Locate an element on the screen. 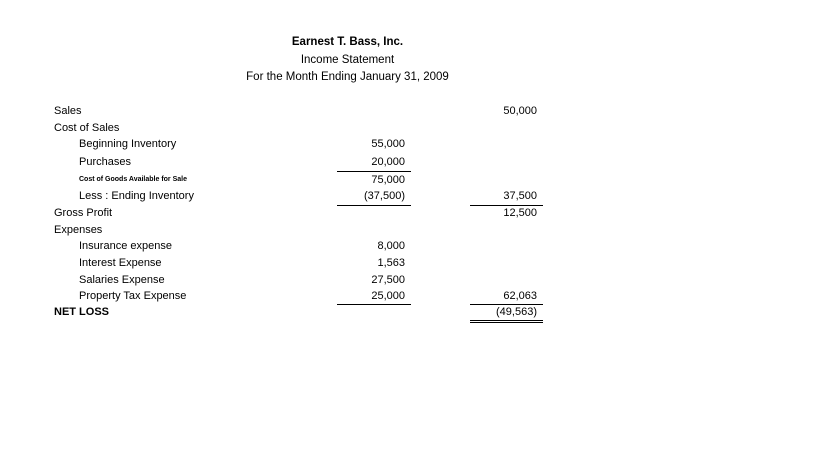 The image size is (819, 460). row-label: NET LOSS is located at coordinates (82, 312).